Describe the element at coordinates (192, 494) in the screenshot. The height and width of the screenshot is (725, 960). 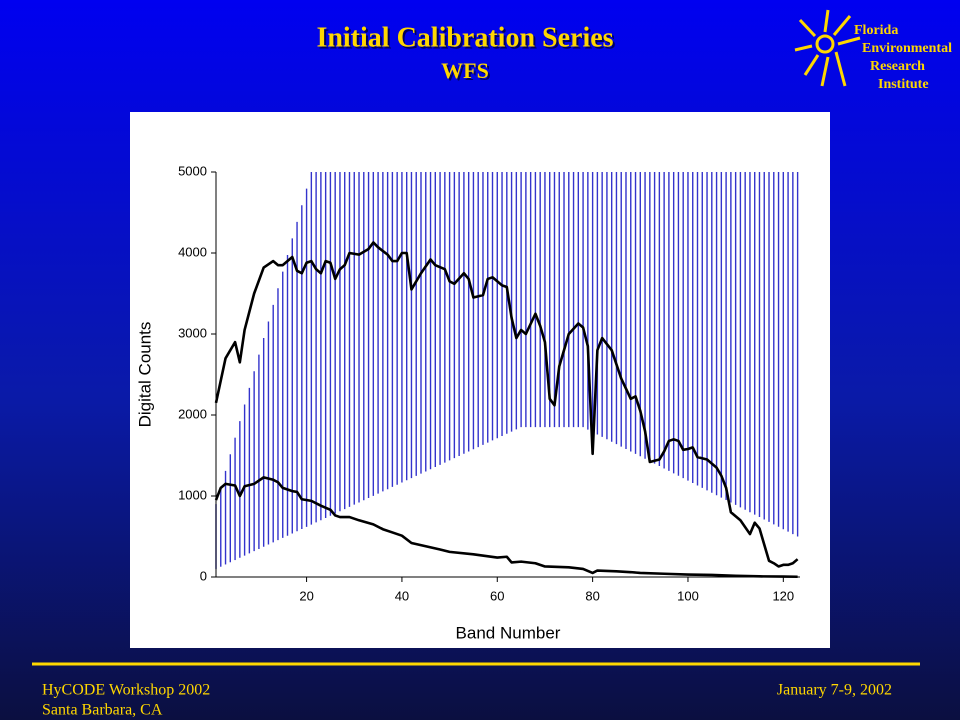
I see `y-tick-label: 1000` at that location.